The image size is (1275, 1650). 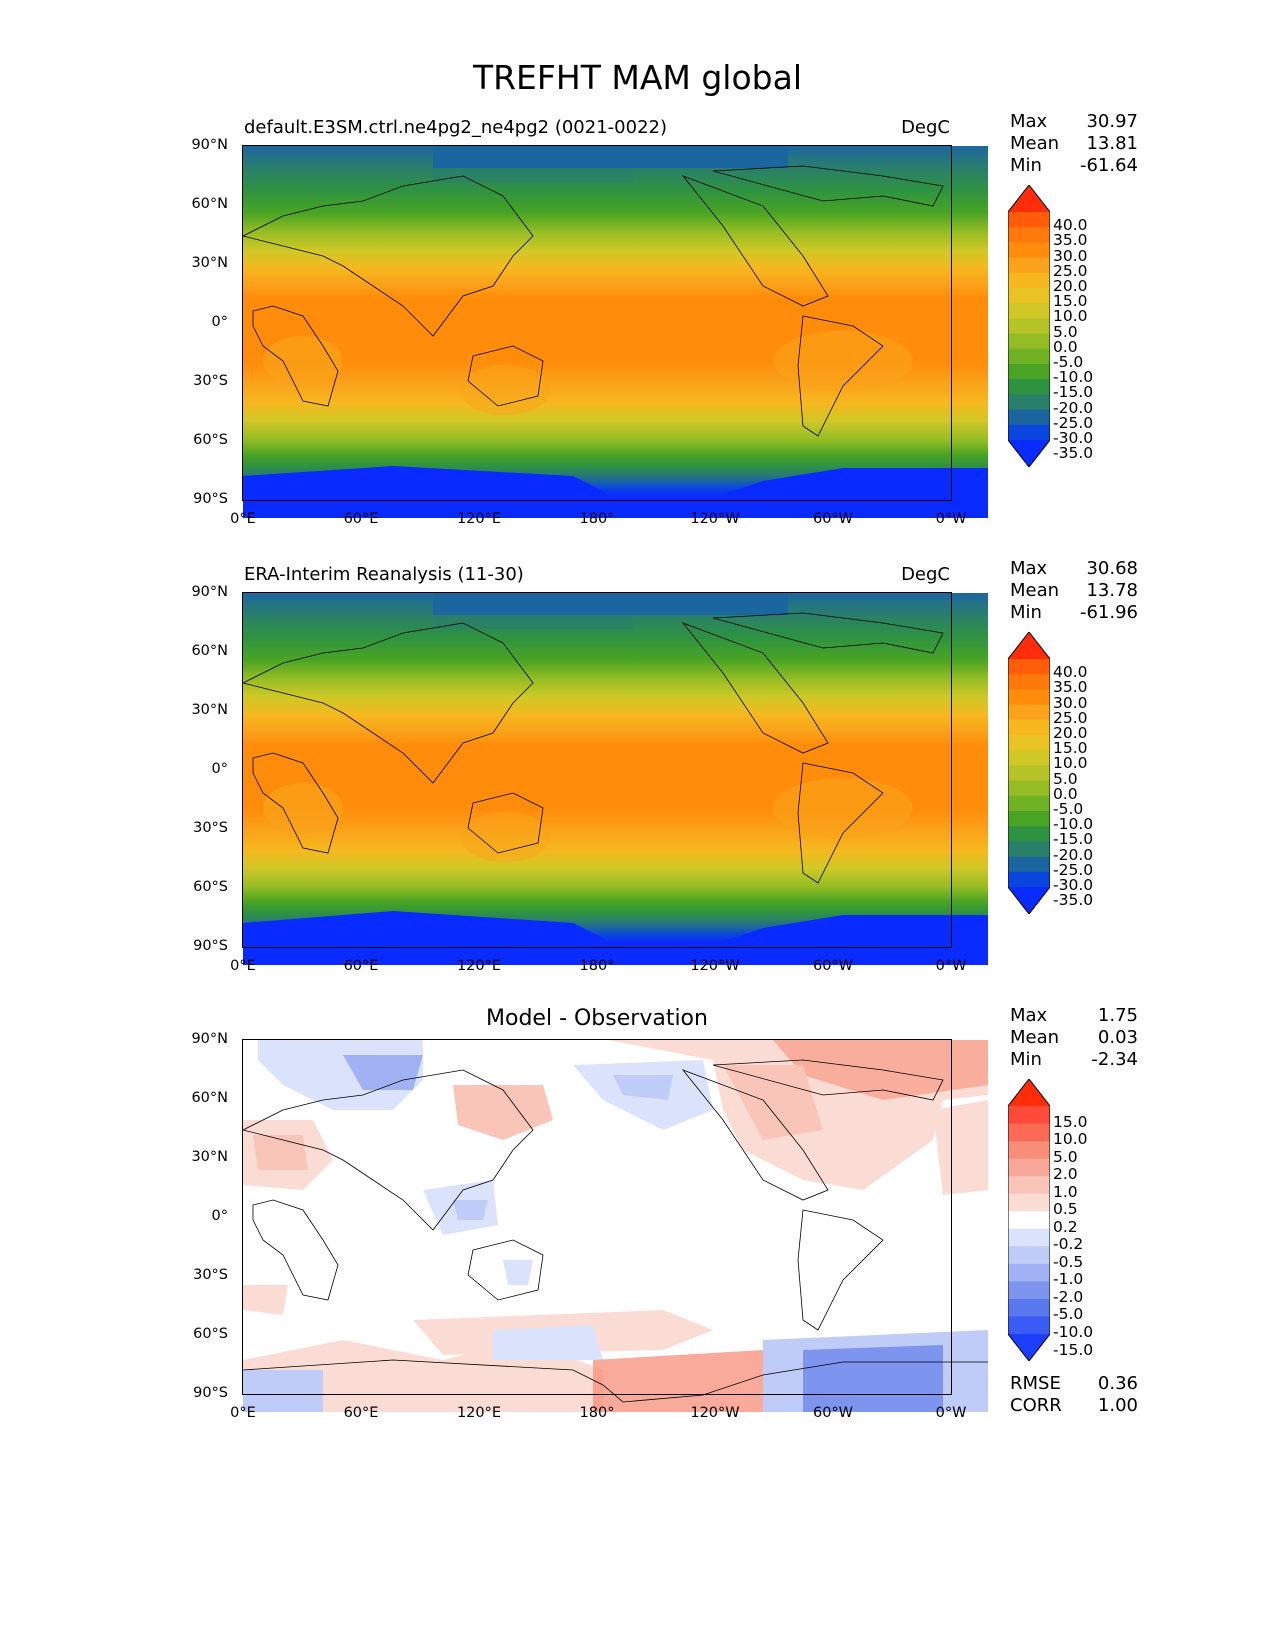 I want to click on colorbar-tick-label: 20.0, so click(x=1070, y=733).